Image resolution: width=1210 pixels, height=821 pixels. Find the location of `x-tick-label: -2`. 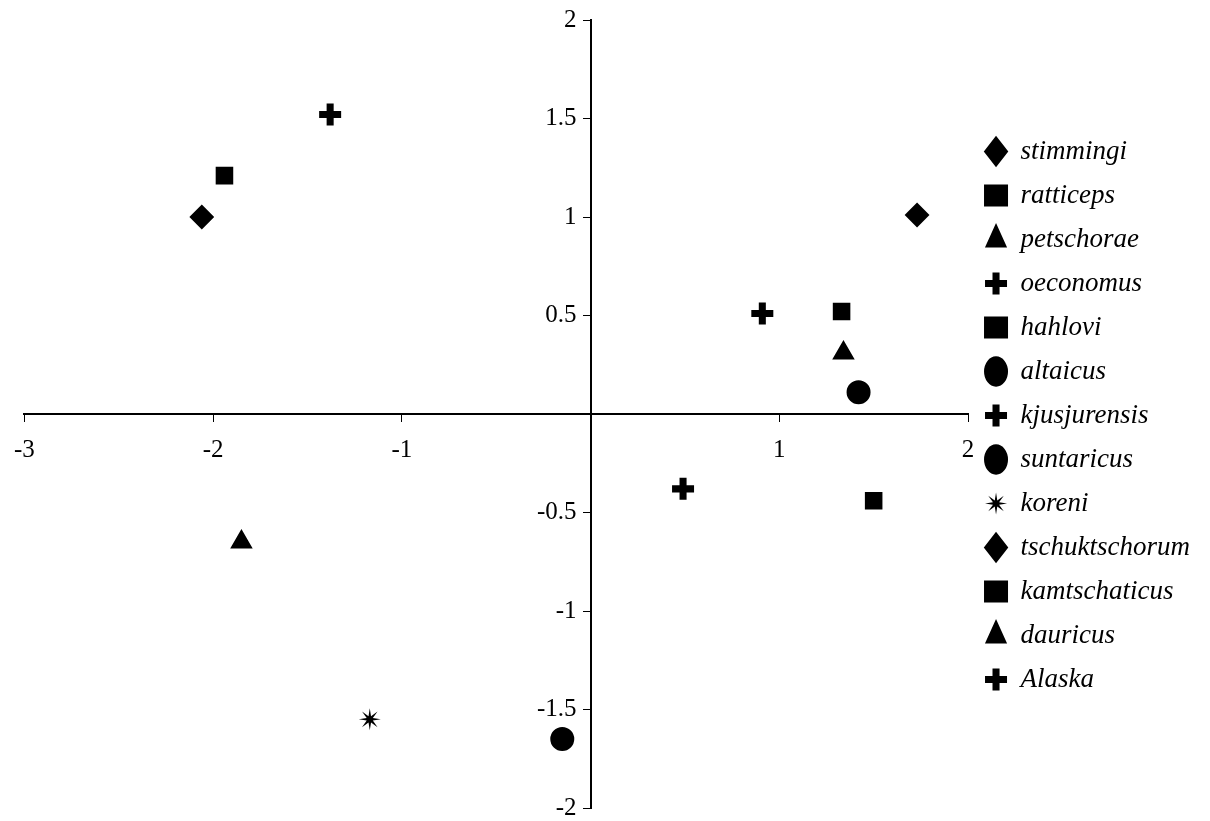

x-tick-label: -2 is located at coordinates (213, 448).